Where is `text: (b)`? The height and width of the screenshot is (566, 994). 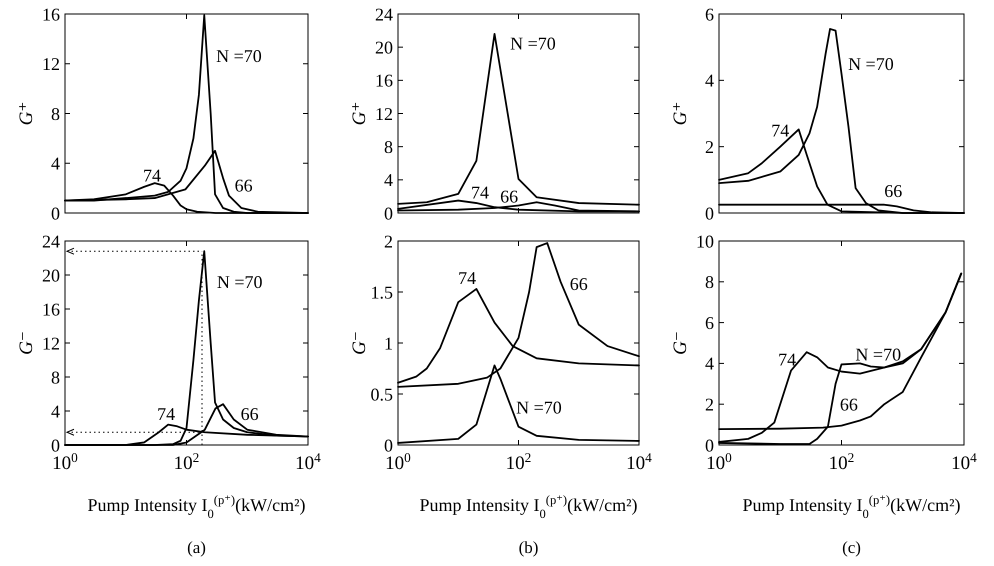
text: (b) is located at coordinates (528, 547).